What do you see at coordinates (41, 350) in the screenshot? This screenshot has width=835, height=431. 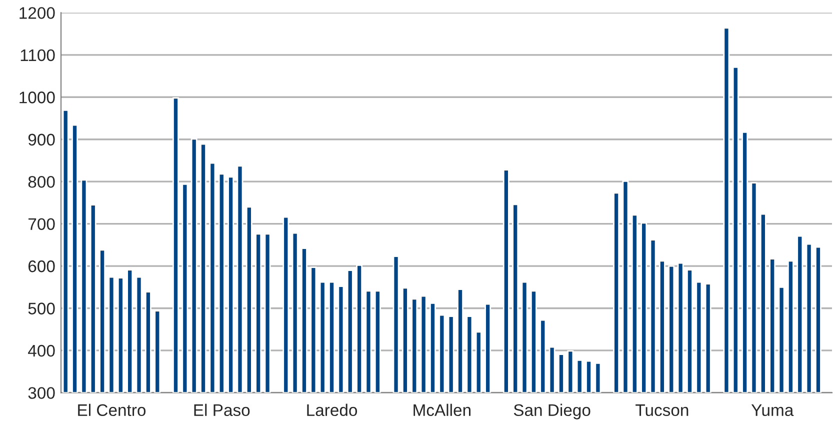 I see `y-tick-label: 400` at bounding box center [41, 350].